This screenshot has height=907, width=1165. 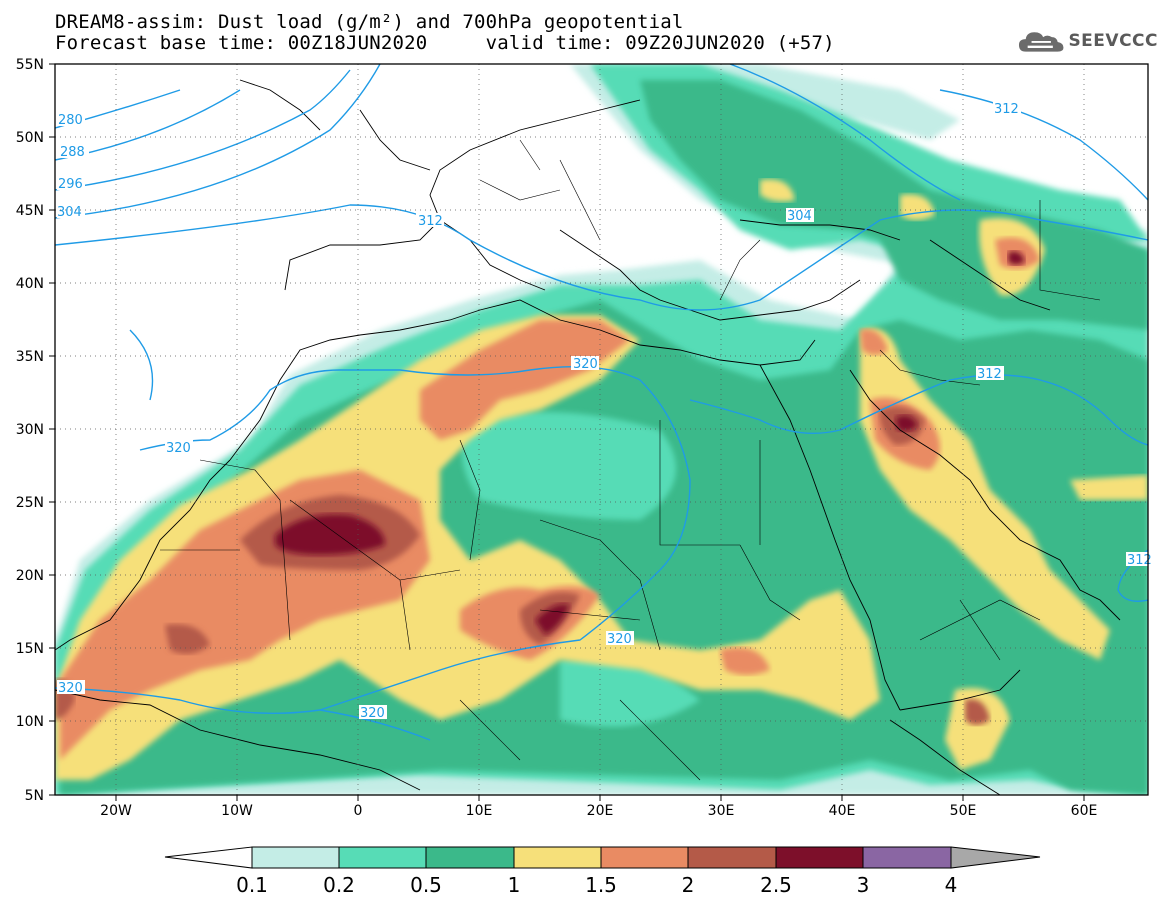 I want to click on contour-label: 288, so click(x=72, y=152).